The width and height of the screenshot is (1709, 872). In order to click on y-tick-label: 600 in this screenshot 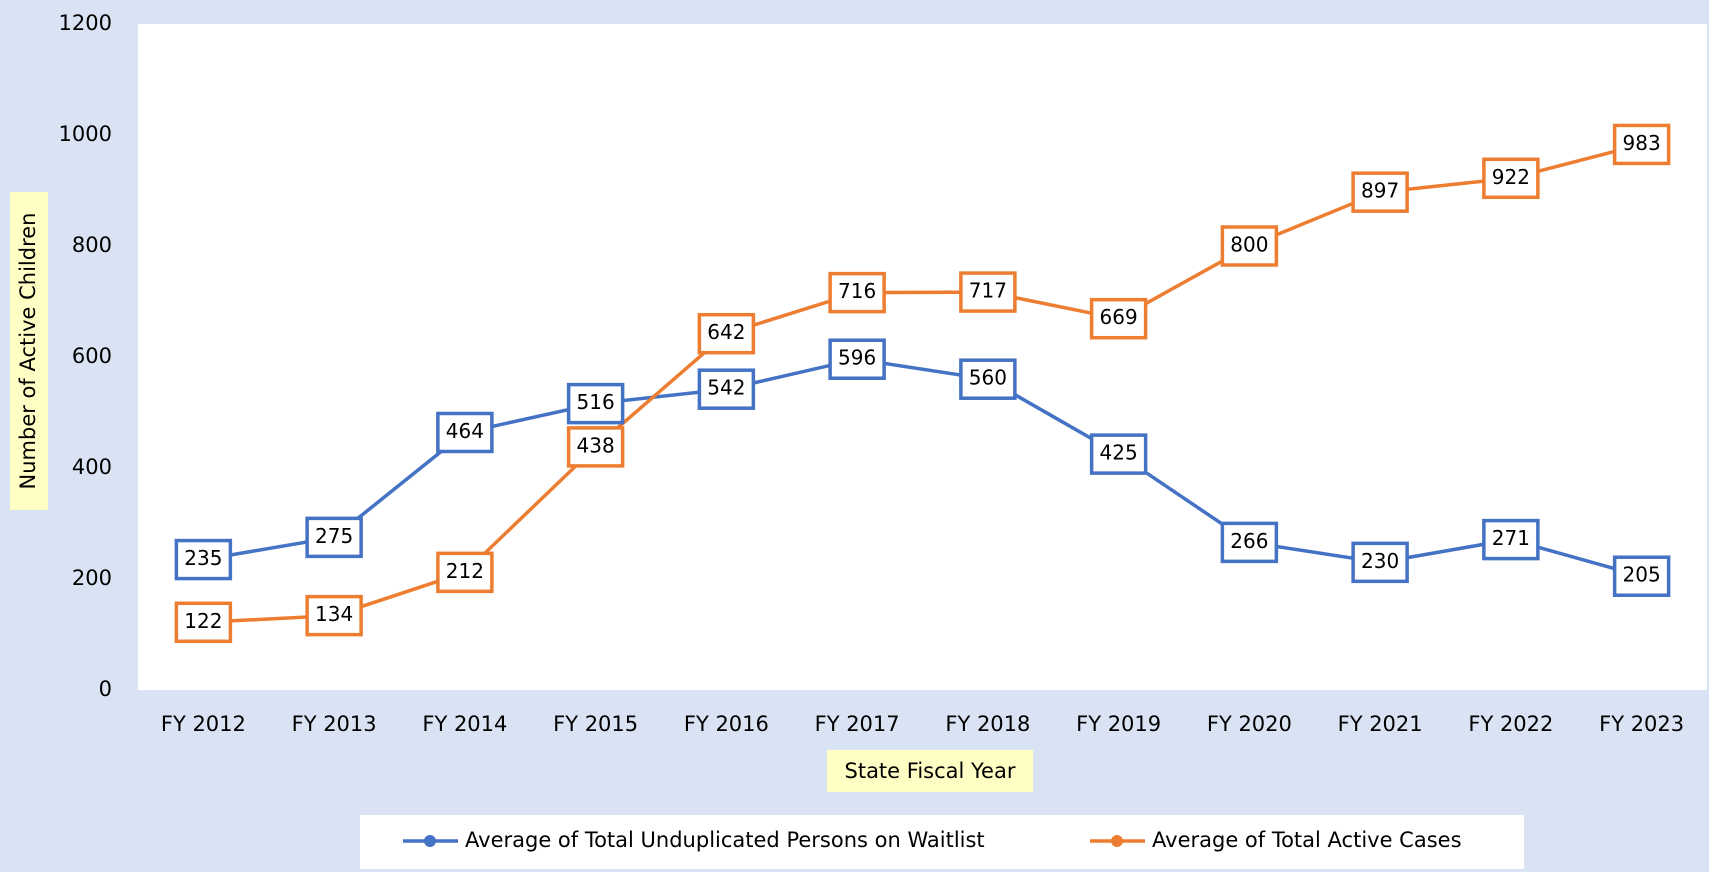, I will do `click(92, 356)`.